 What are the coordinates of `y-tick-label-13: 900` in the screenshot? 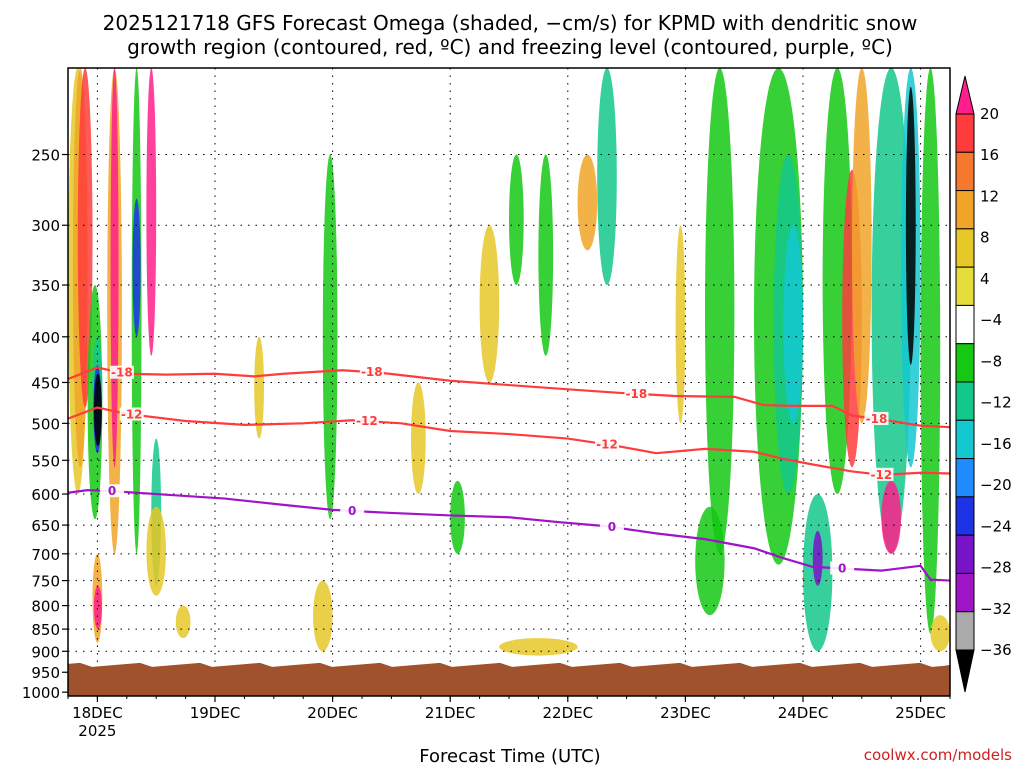 It's located at (45, 652).